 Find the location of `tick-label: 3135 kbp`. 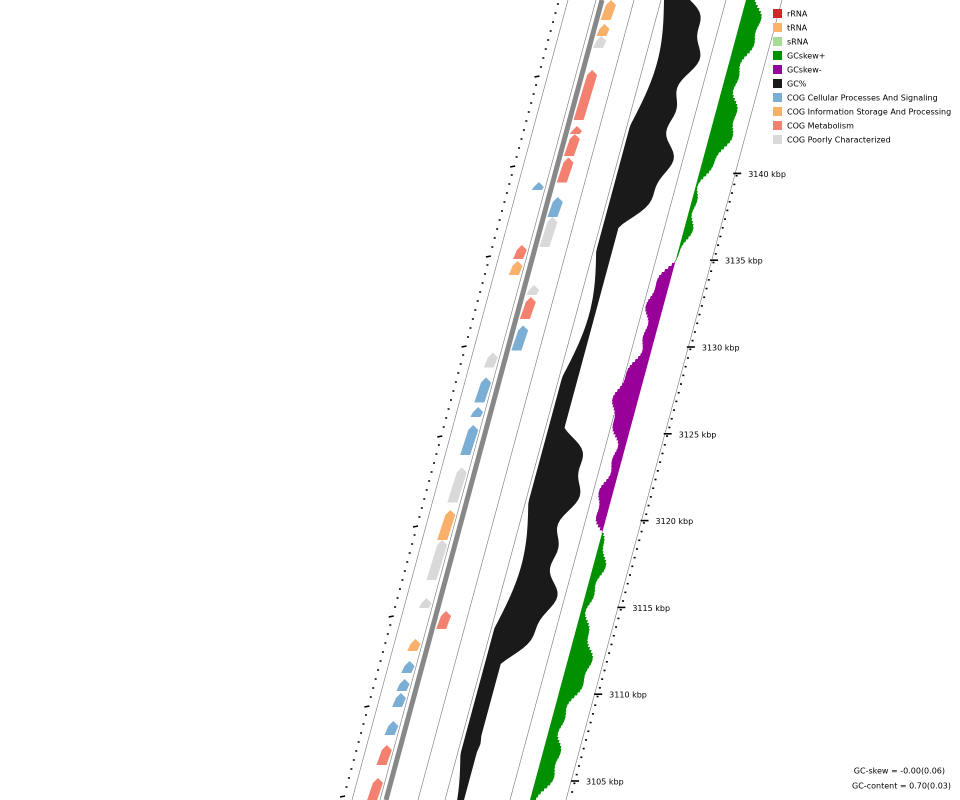

tick-label: 3135 kbp is located at coordinates (744, 261).